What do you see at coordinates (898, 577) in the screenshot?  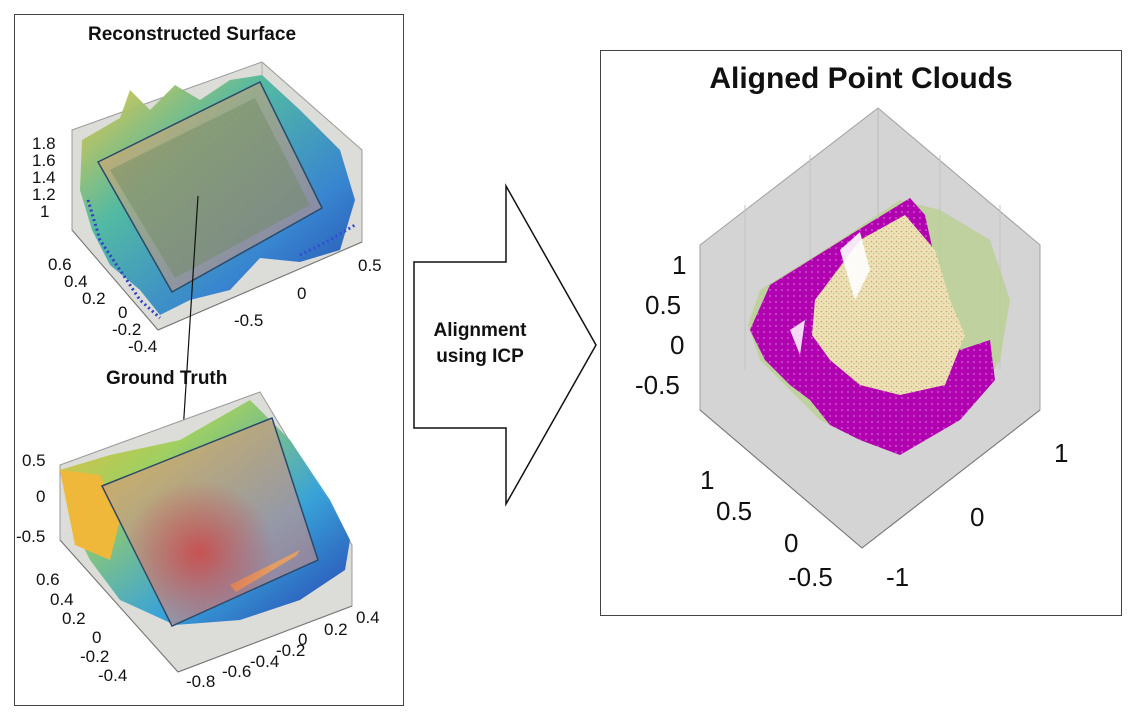 I see `tick-label: -1` at bounding box center [898, 577].